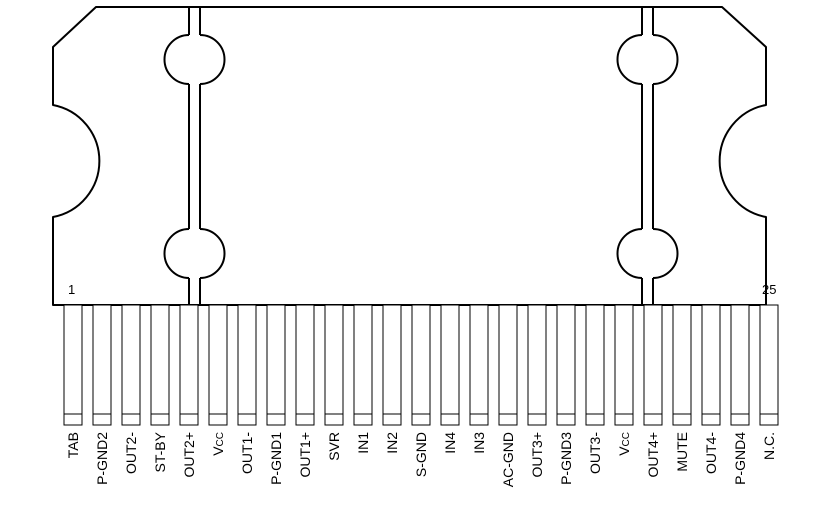 This screenshot has height=505, width=818. I want to click on right-heatsink-slot, so click(647, 156).